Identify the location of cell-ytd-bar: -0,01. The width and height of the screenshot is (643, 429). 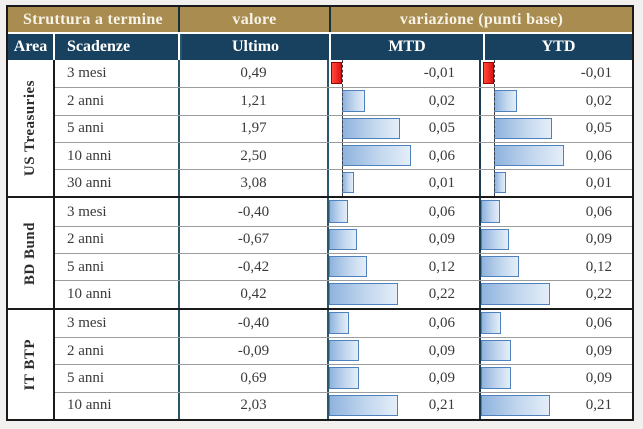
(555, 74).